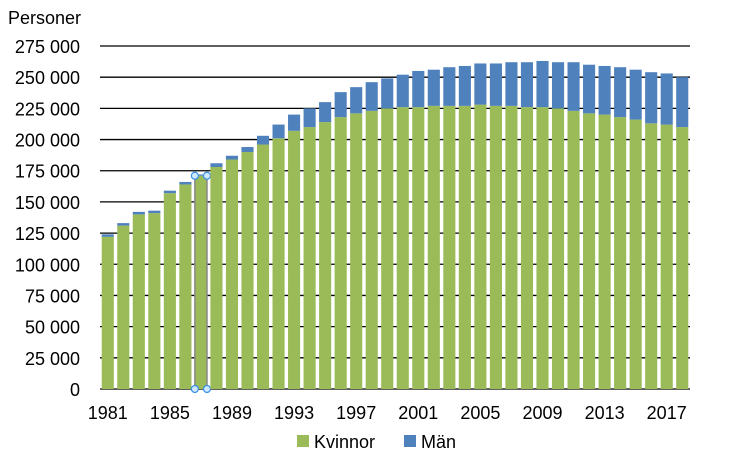  What do you see at coordinates (200, 282) in the screenshot?
I see `bar-kvinnor-1987` at bounding box center [200, 282].